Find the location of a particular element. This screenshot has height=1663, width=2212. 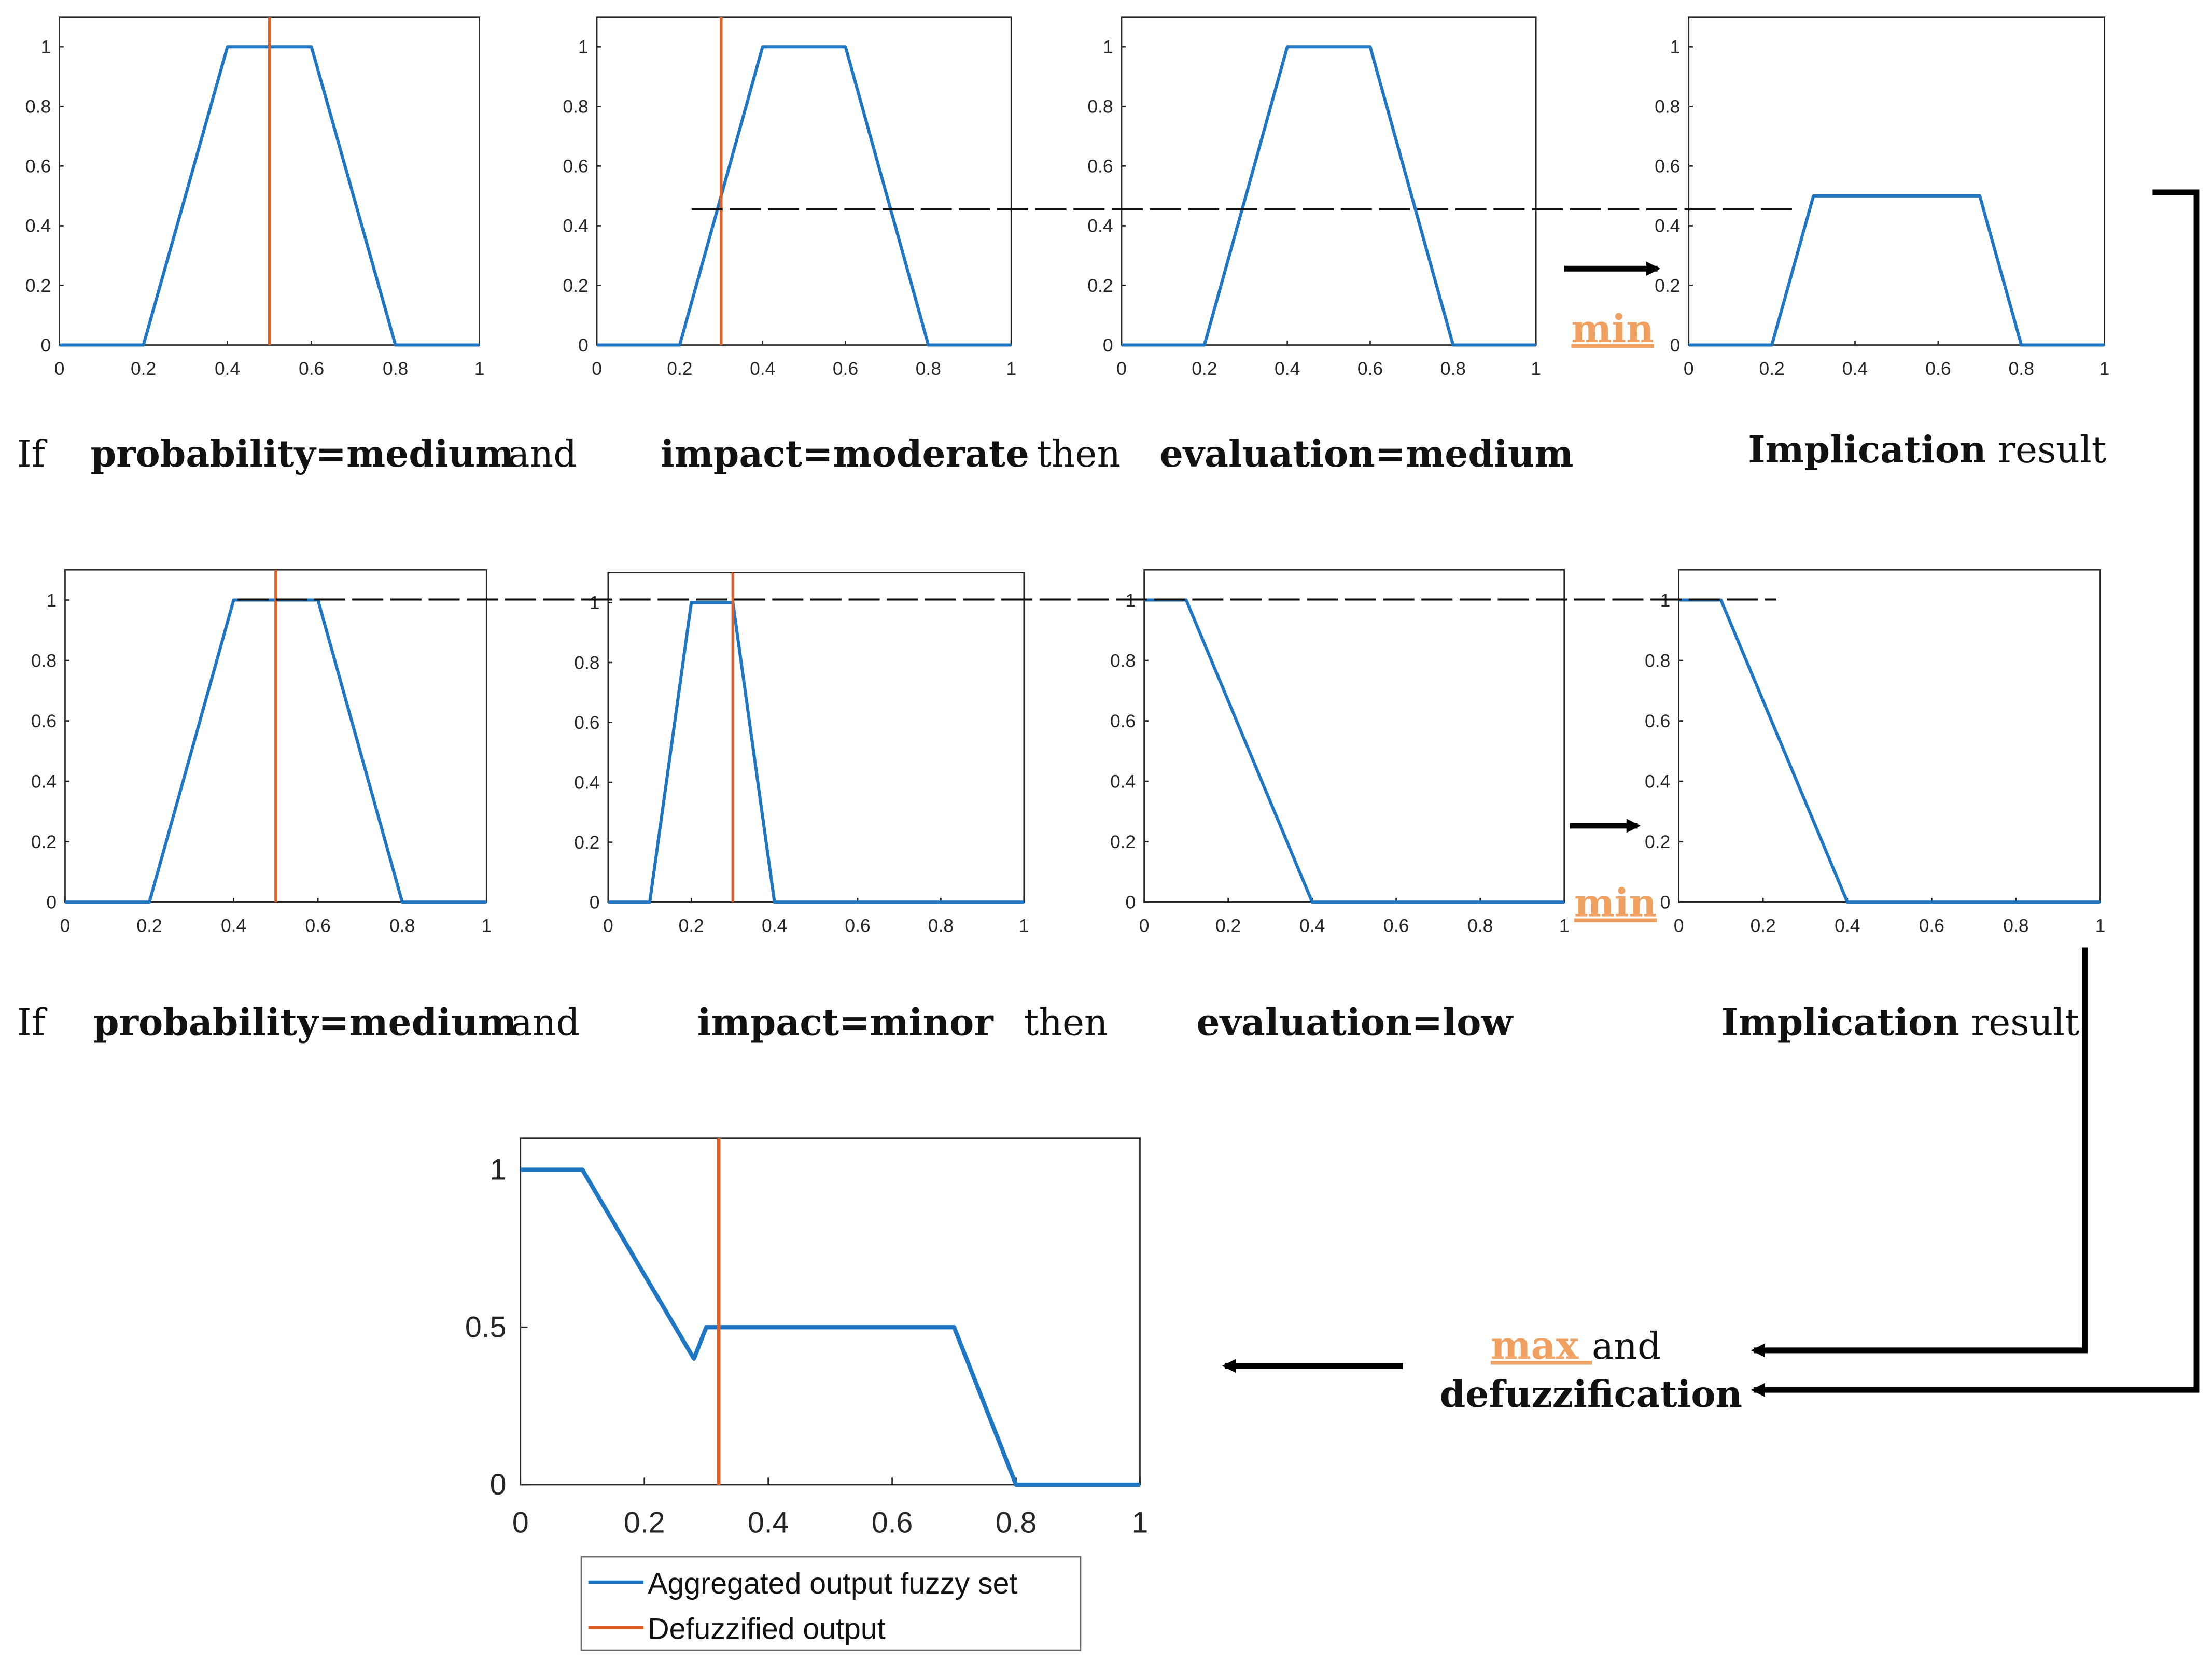

rule2-implication-label: Implication result is located at coordinates (1900, 1022).